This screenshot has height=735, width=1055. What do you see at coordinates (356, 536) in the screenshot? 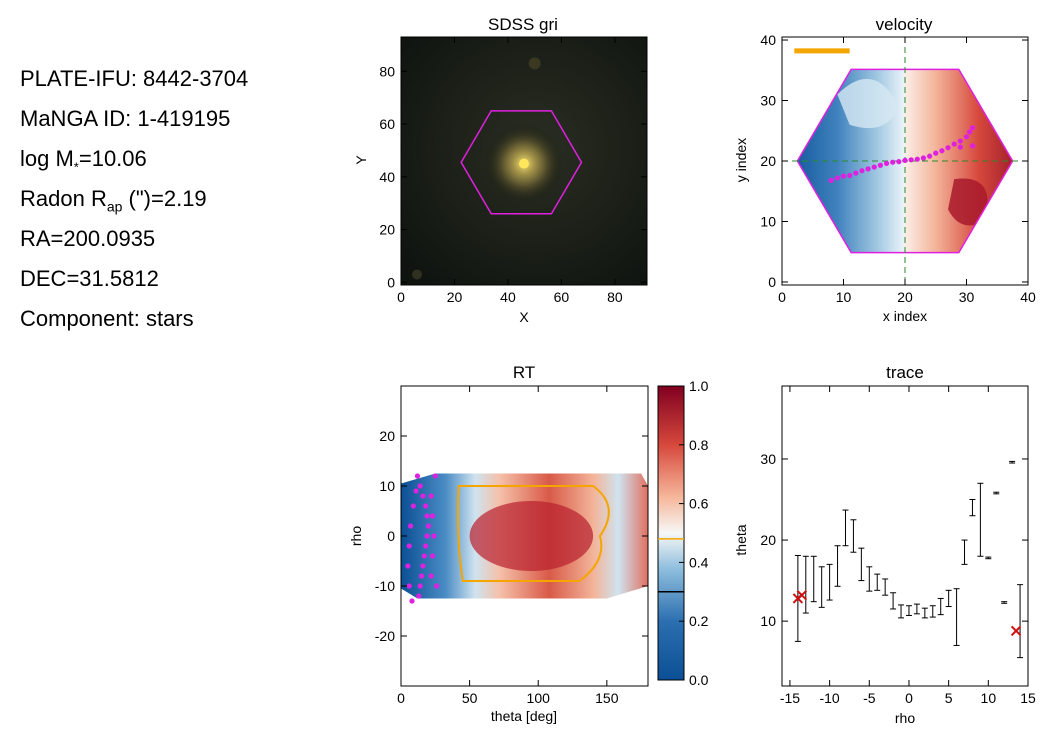
I see `rt-y-axis-label: rho` at bounding box center [356, 536].